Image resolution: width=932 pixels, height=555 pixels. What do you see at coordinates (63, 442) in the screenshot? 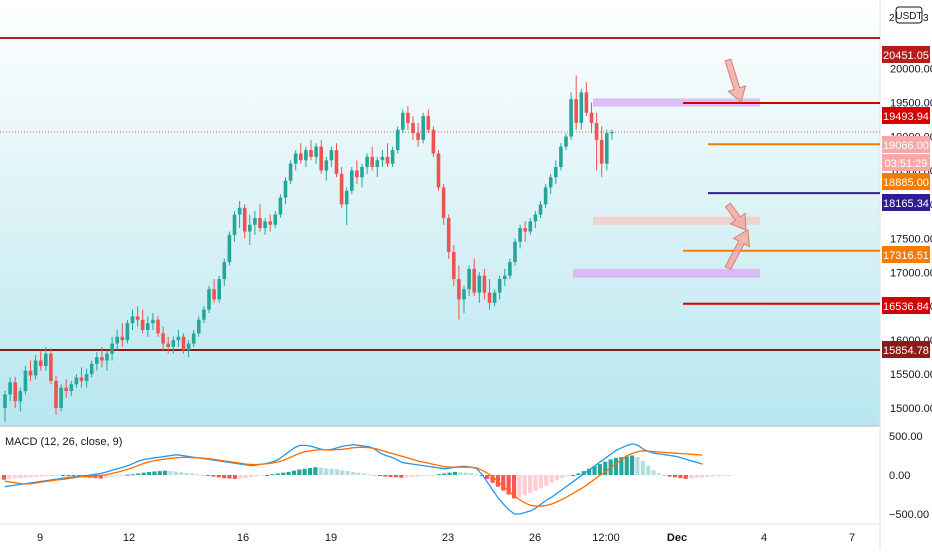
I see `macd-indicator-label: MACD (12, 26, close, 9)` at bounding box center [63, 442].